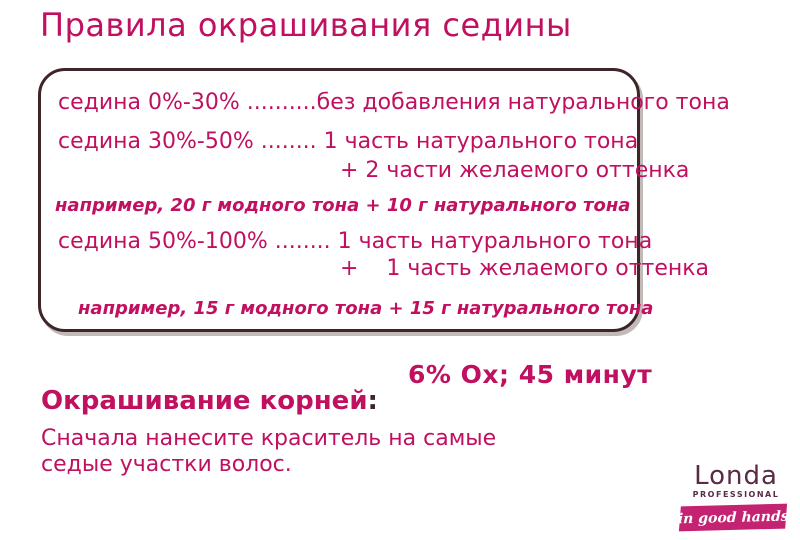 The height and width of the screenshot is (540, 800). Describe the element at coordinates (515, 170) in the screenshot. I see `rule-gray-30-50-part2: + 2 части желаемого оттенка` at that location.